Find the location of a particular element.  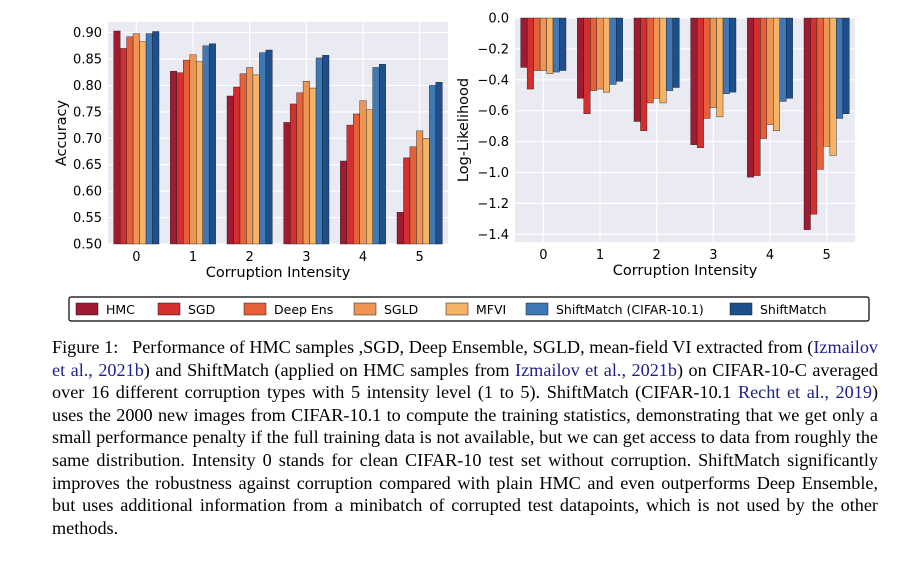

acc-y-tick-label: 0.70 is located at coordinates (87, 139).